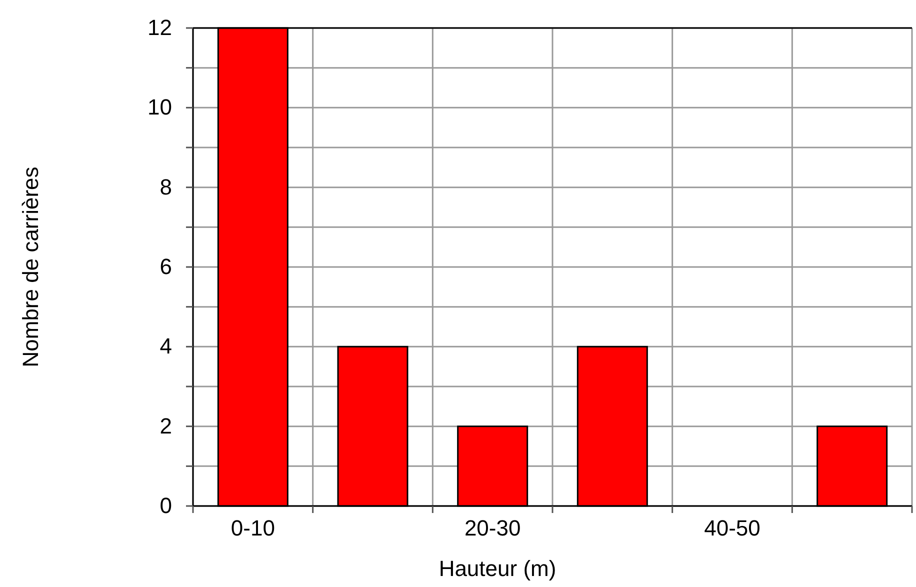 The height and width of the screenshot is (587, 916). I want to click on y-tick-label: 6, so click(166, 267).